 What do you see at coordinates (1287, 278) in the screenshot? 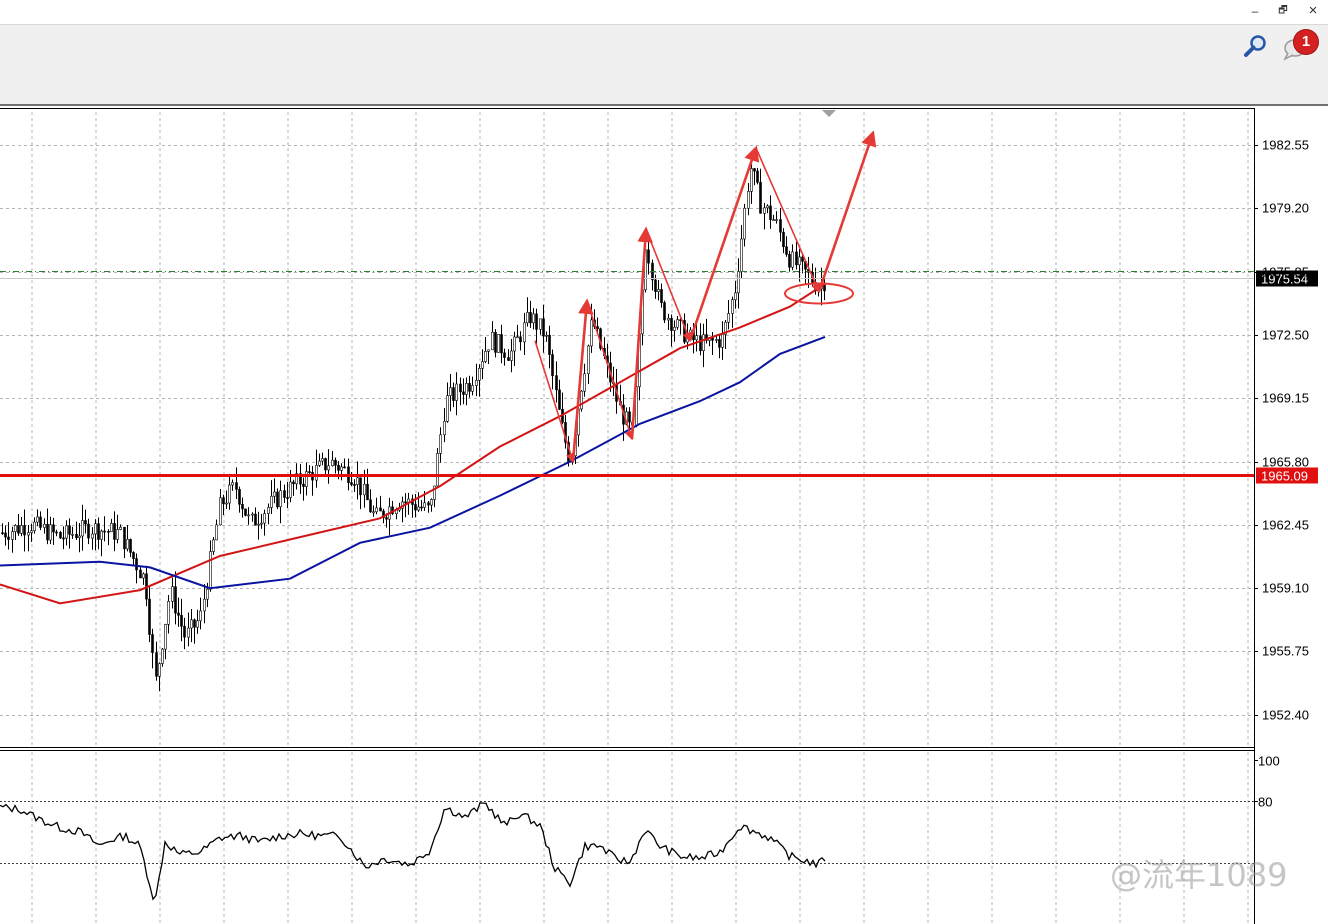
I see `current-price-tag` at bounding box center [1287, 278].